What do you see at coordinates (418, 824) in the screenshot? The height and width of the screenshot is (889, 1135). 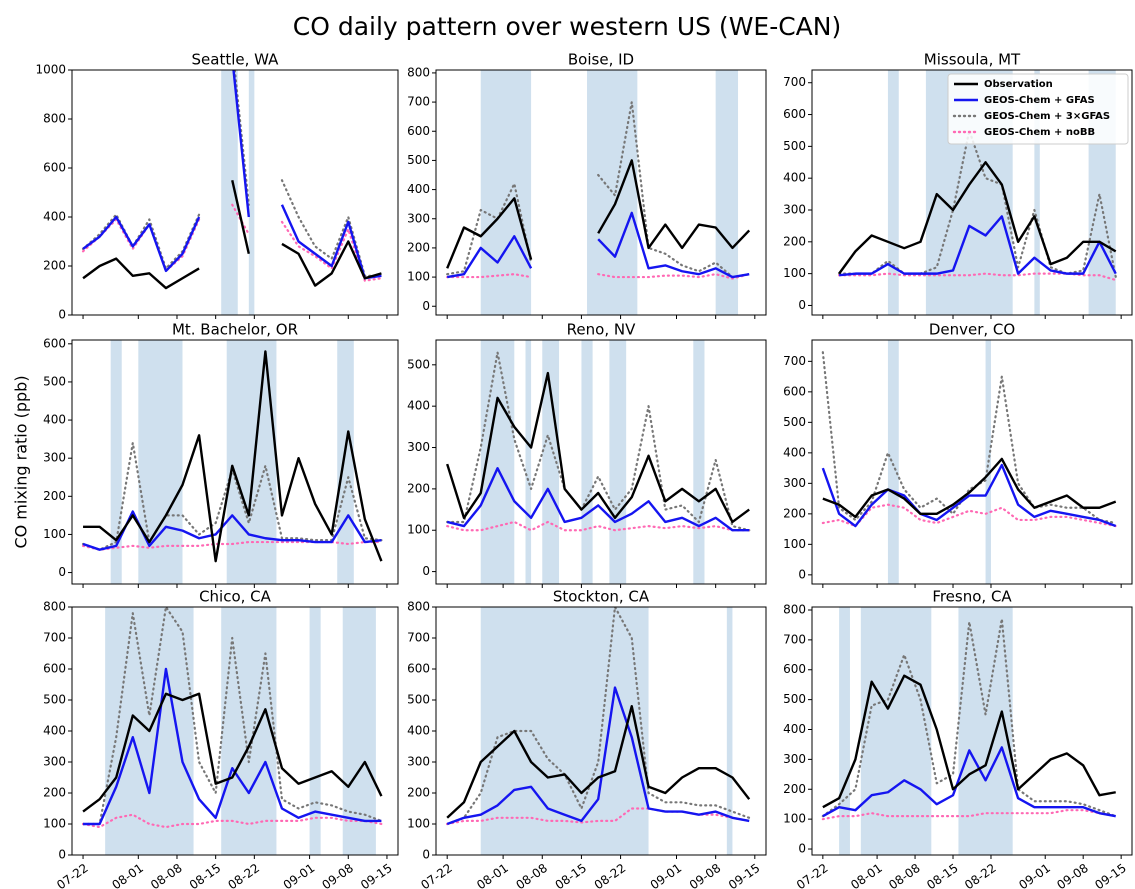 I see `y-tick-label: 100` at bounding box center [418, 824].